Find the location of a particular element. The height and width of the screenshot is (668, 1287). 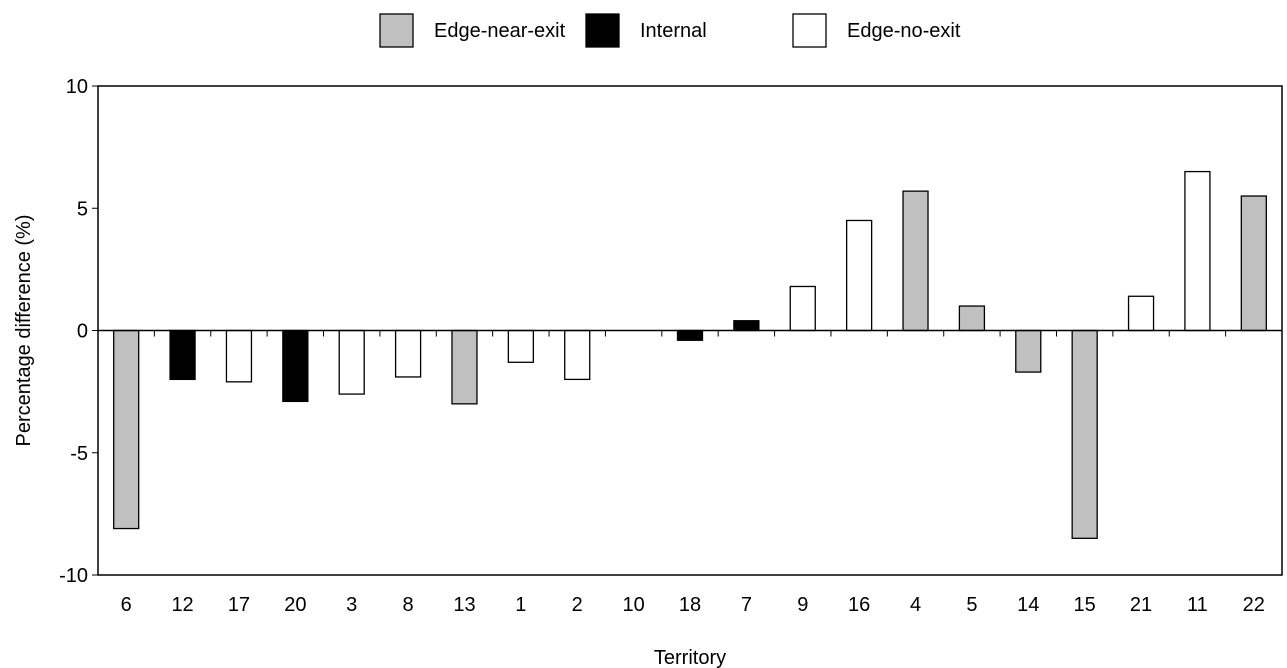

y-tick-label: 10 is located at coordinates (77, 87).